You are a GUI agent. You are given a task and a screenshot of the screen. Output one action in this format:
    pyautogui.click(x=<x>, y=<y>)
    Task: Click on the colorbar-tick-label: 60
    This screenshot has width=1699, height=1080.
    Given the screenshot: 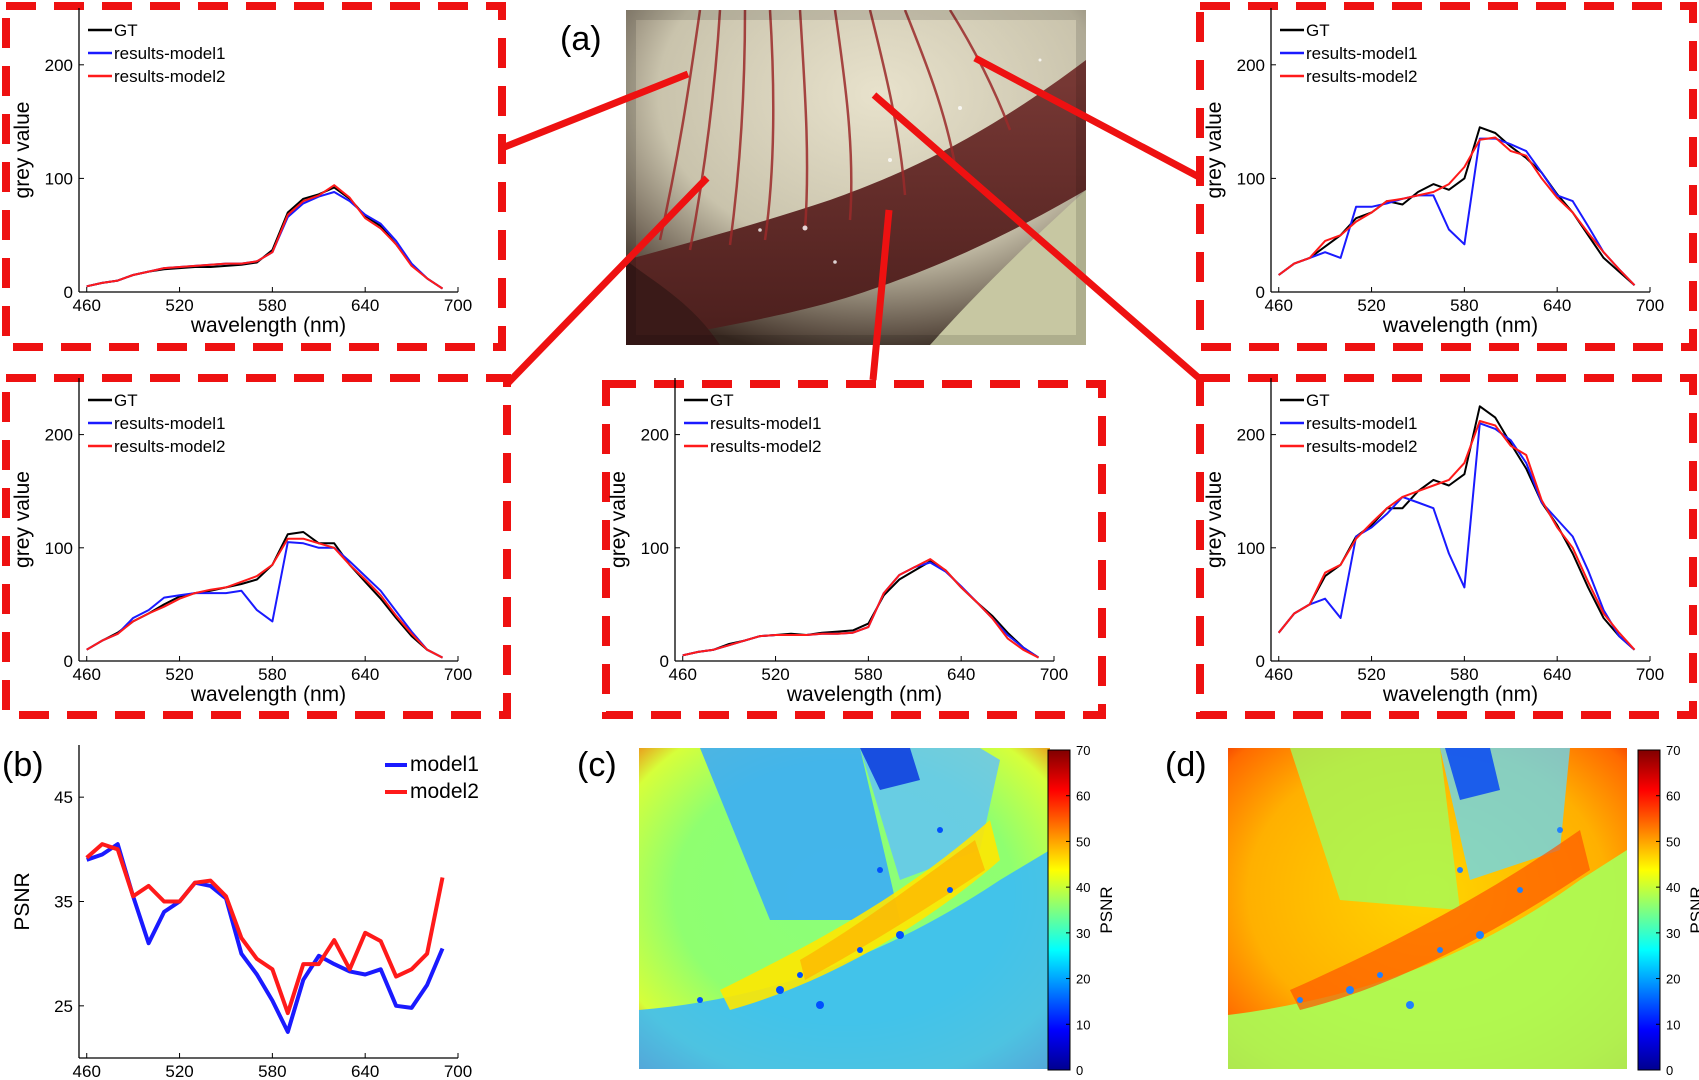 What is the action you would take?
    pyautogui.click(x=1083, y=796)
    